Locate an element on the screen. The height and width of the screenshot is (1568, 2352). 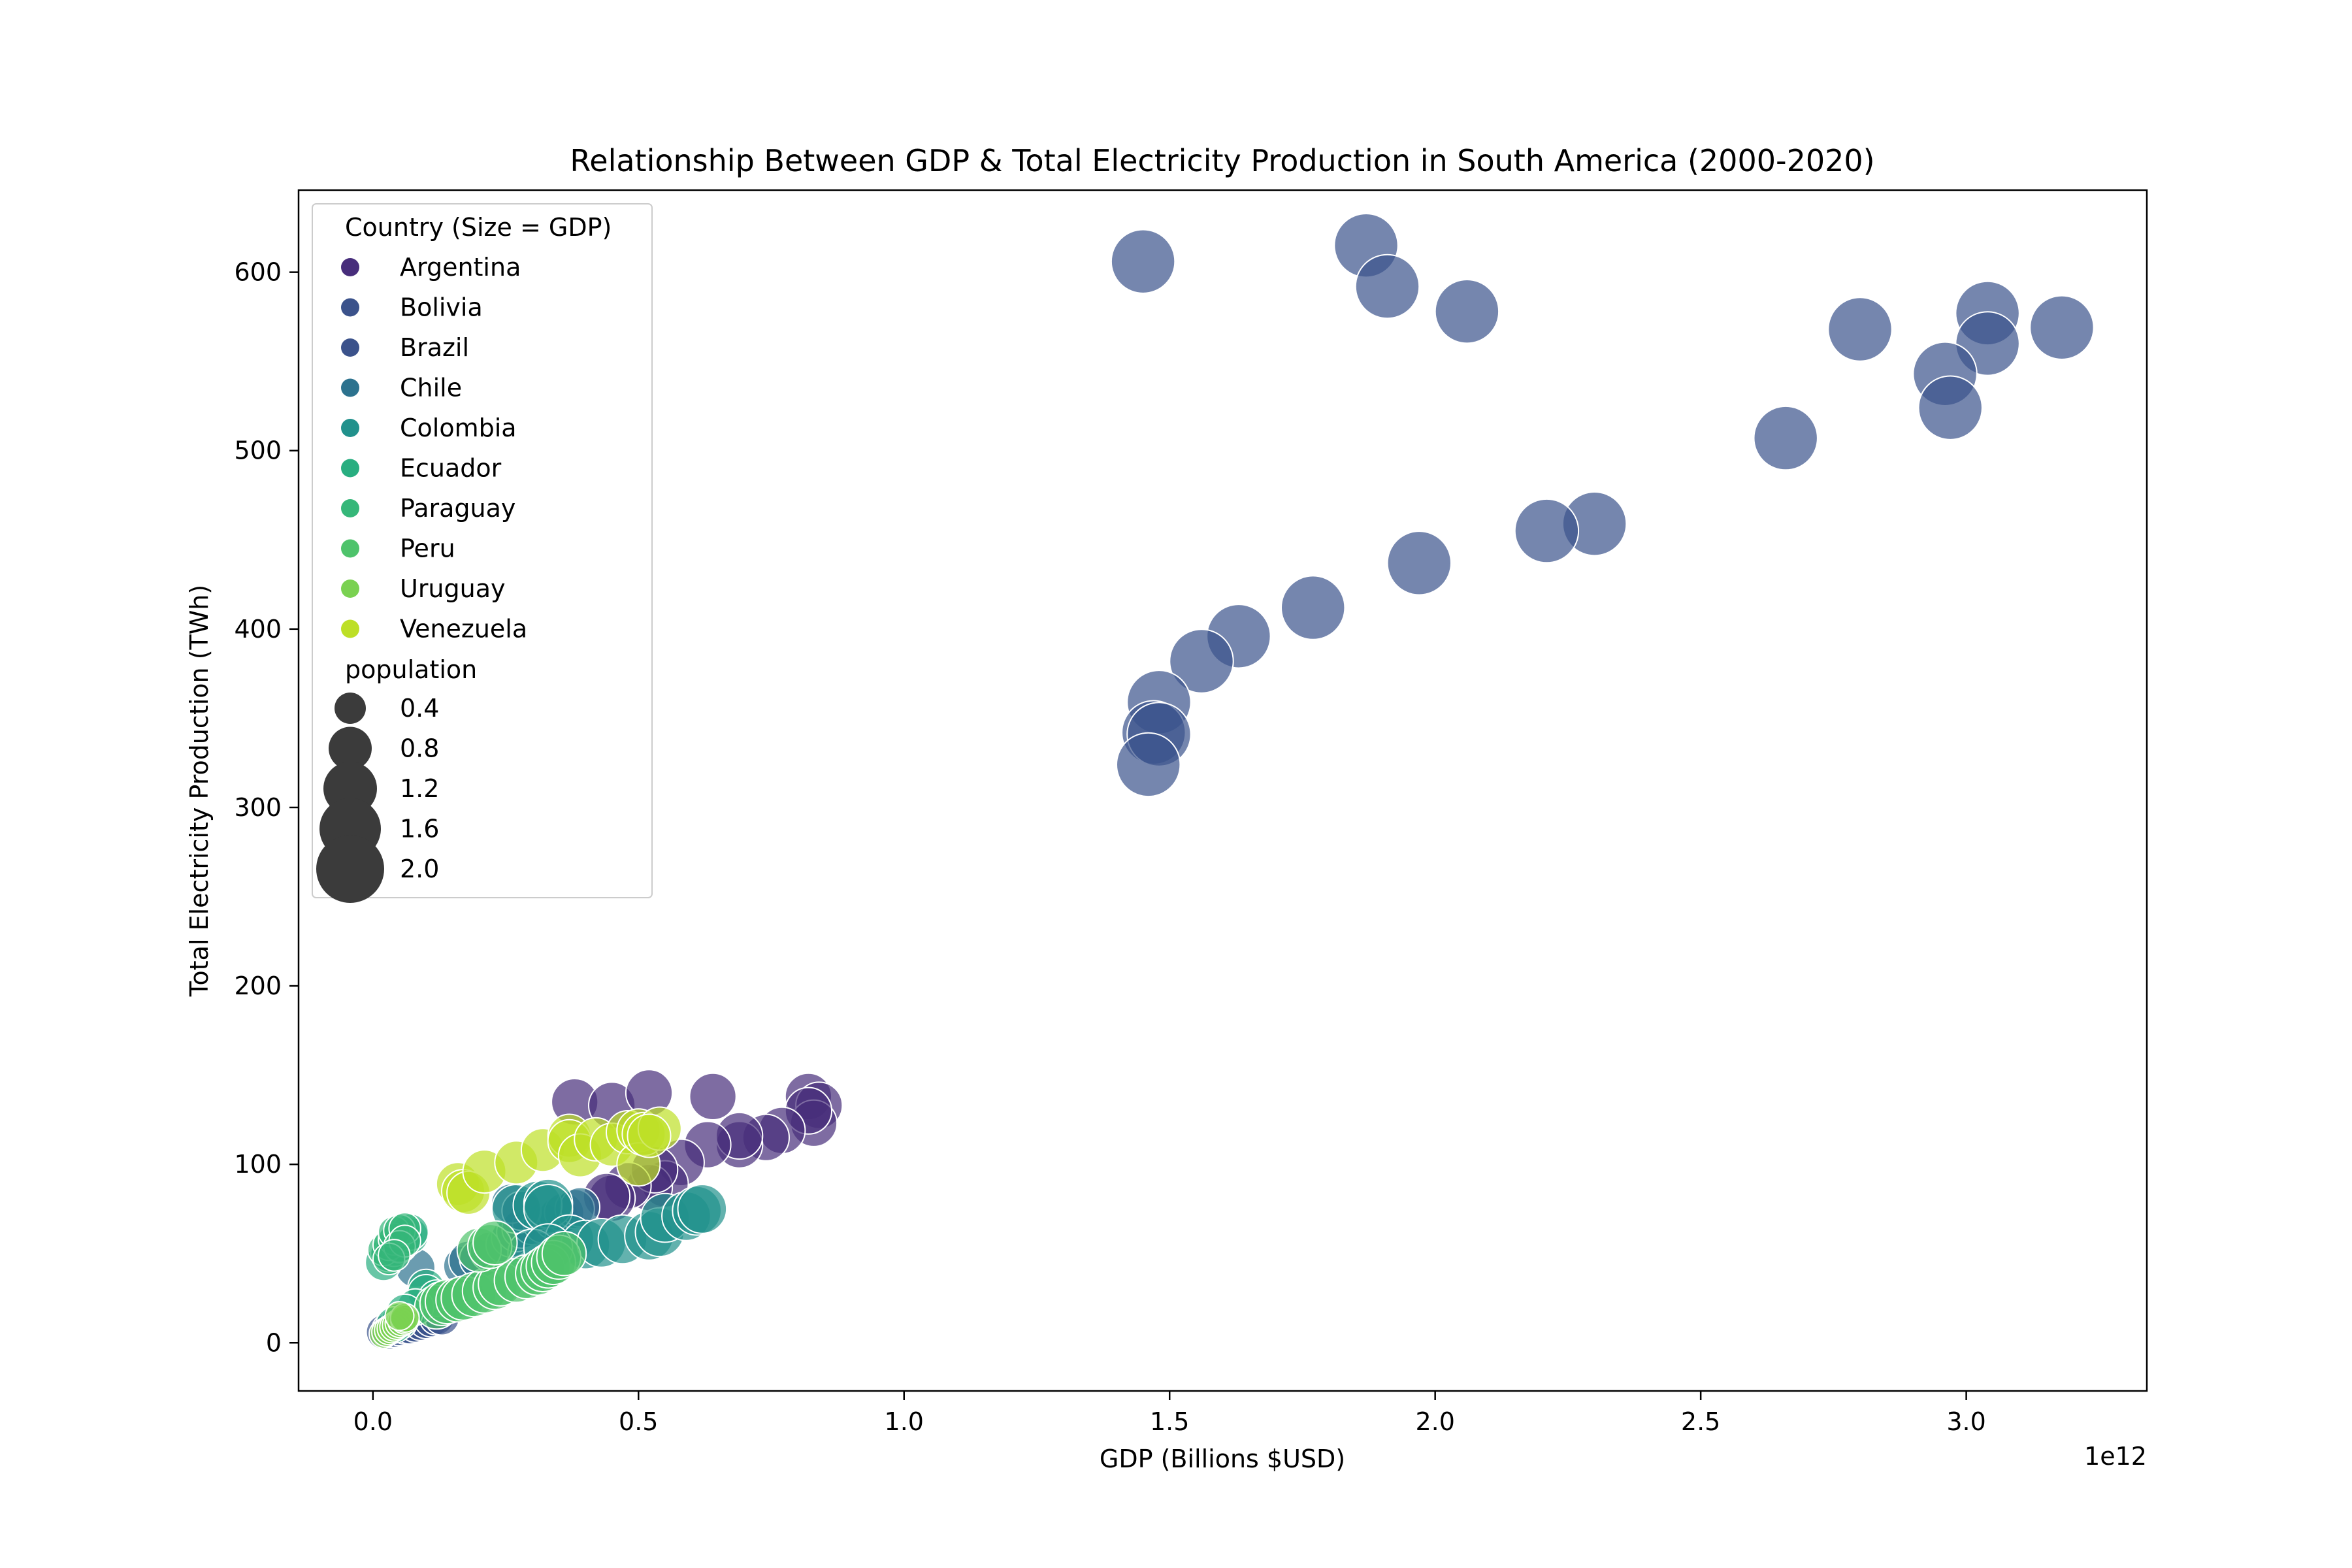
x-tick-label: 1.5 is located at coordinates (1169, 1421).